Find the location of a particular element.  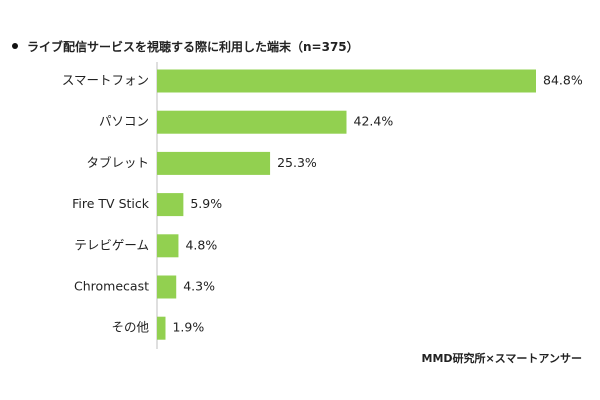

category-label-2: タブレット is located at coordinates (117, 162).